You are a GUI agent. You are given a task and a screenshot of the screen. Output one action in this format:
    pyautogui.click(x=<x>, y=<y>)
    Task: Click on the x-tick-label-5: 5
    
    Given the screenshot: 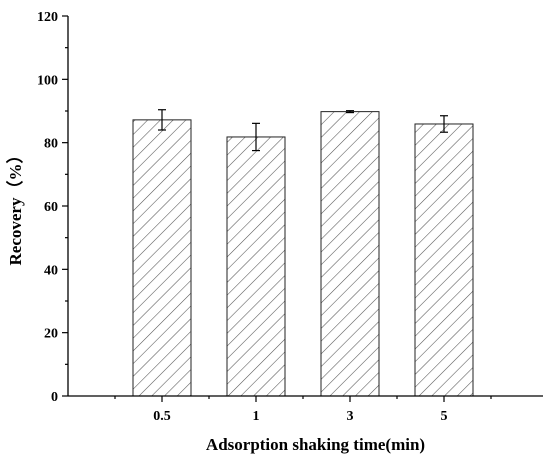 What is the action you would take?
    pyautogui.click(x=444, y=416)
    